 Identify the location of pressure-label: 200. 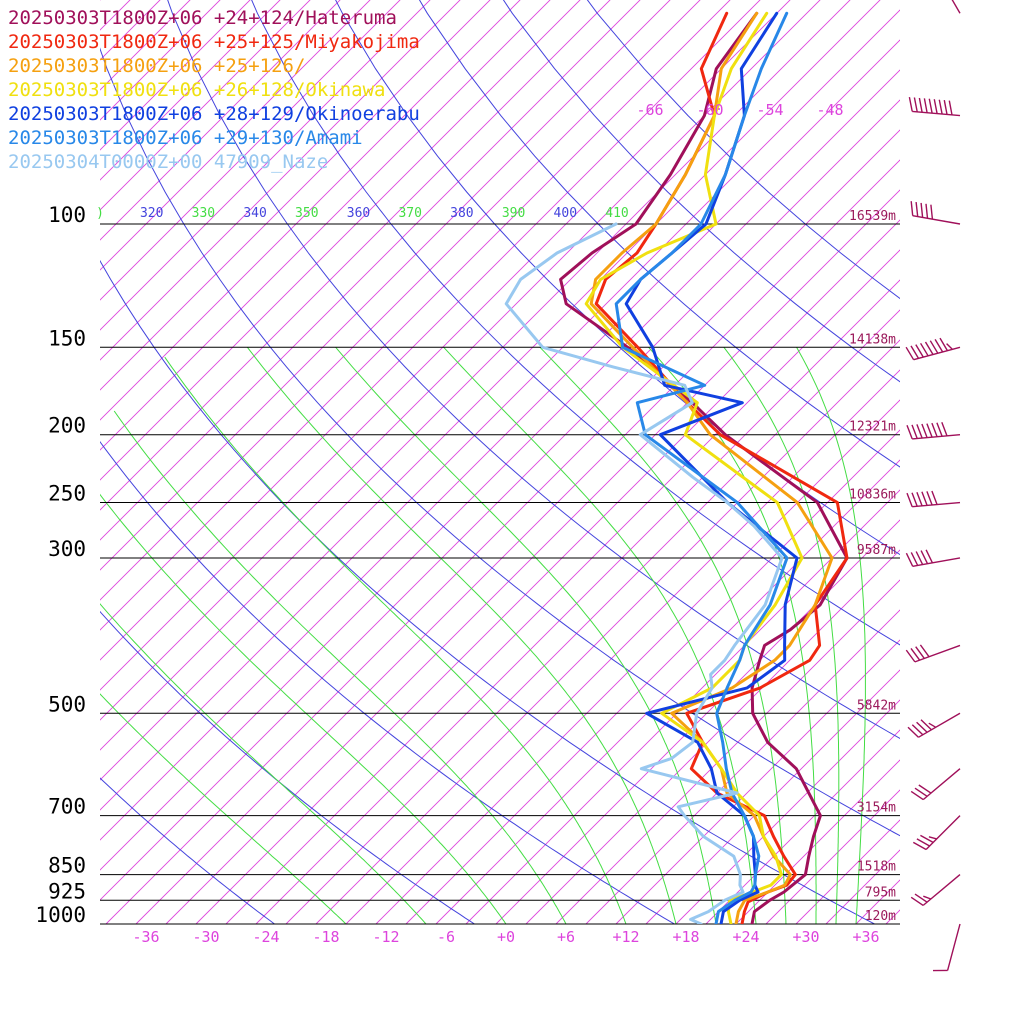
(67, 426).